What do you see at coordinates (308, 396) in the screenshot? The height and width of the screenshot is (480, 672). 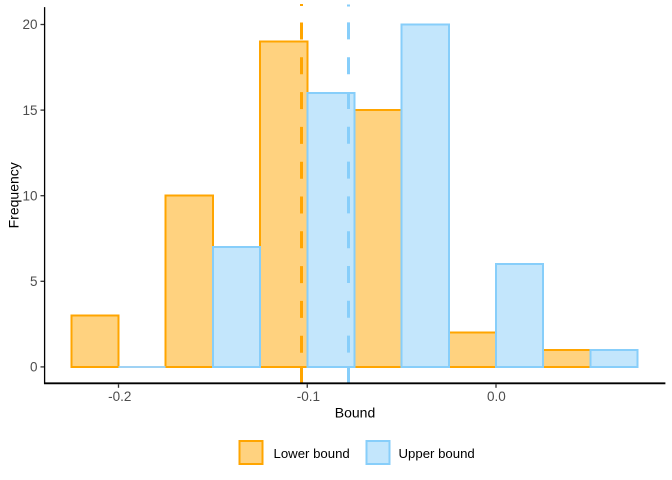 I see `svg-text: -0.1` at bounding box center [308, 396].